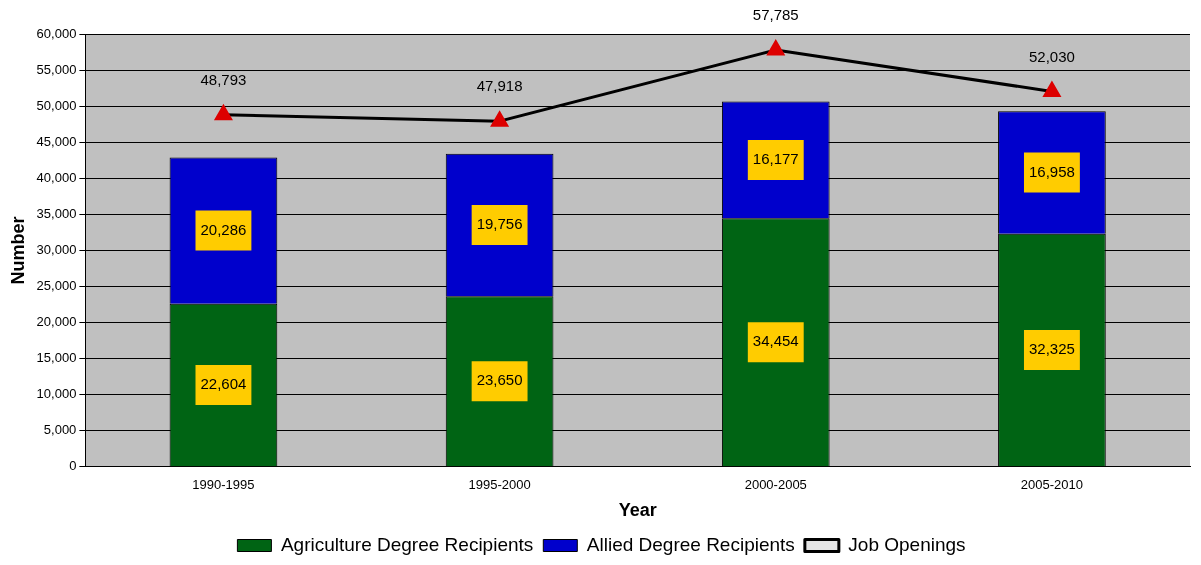 Image resolution: width=1201 pixels, height=565 pixels. What do you see at coordinates (775, 341) in the screenshot?
I see `data-label: 34,454` at bounding box center [775, 341].